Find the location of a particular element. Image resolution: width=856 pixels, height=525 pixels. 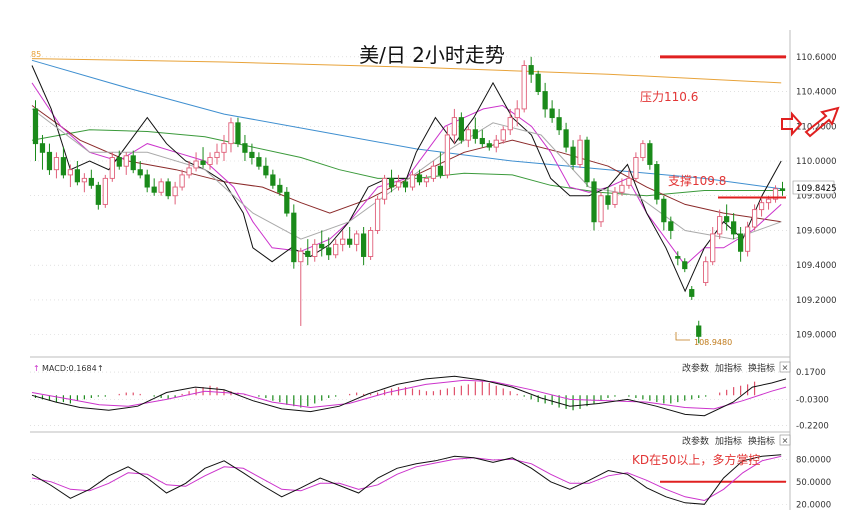

kd-swap-indicator-button: 换指标 is located at coordinates (761, 441).